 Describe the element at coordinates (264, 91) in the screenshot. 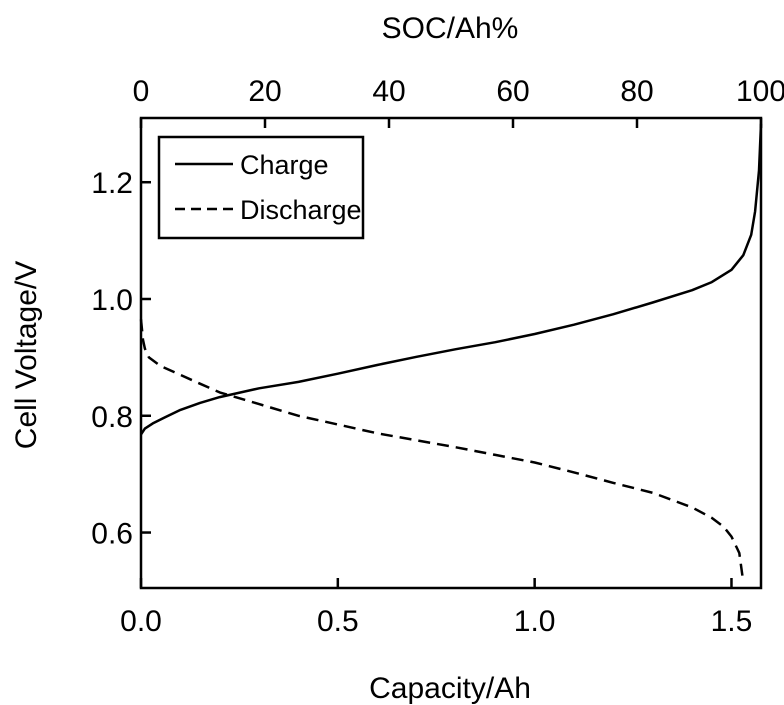

I see `x2-tick-label: 20` at that location.